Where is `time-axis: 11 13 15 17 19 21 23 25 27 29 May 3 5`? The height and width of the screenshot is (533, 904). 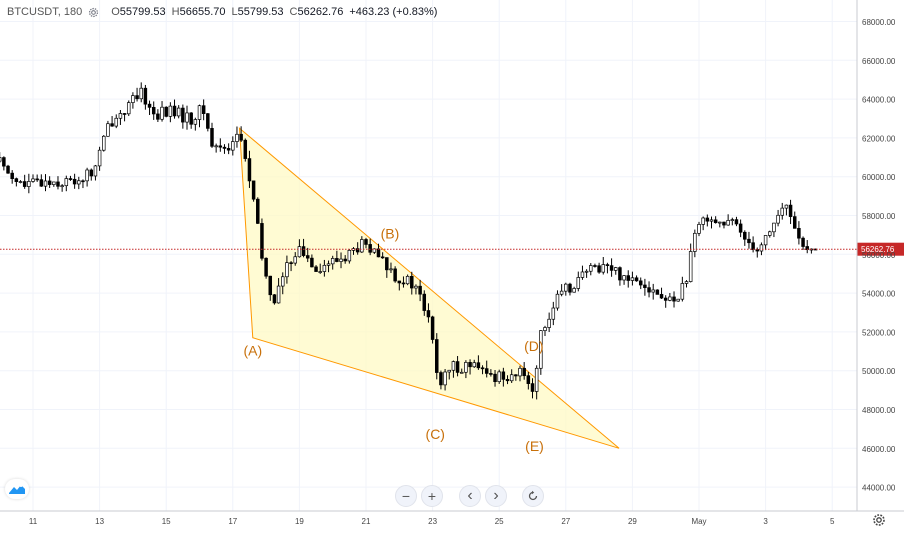
time-axis: 11 13 15 17 19 21 23 25 27 29 May 3 5 is located at coordinates (452, 518).